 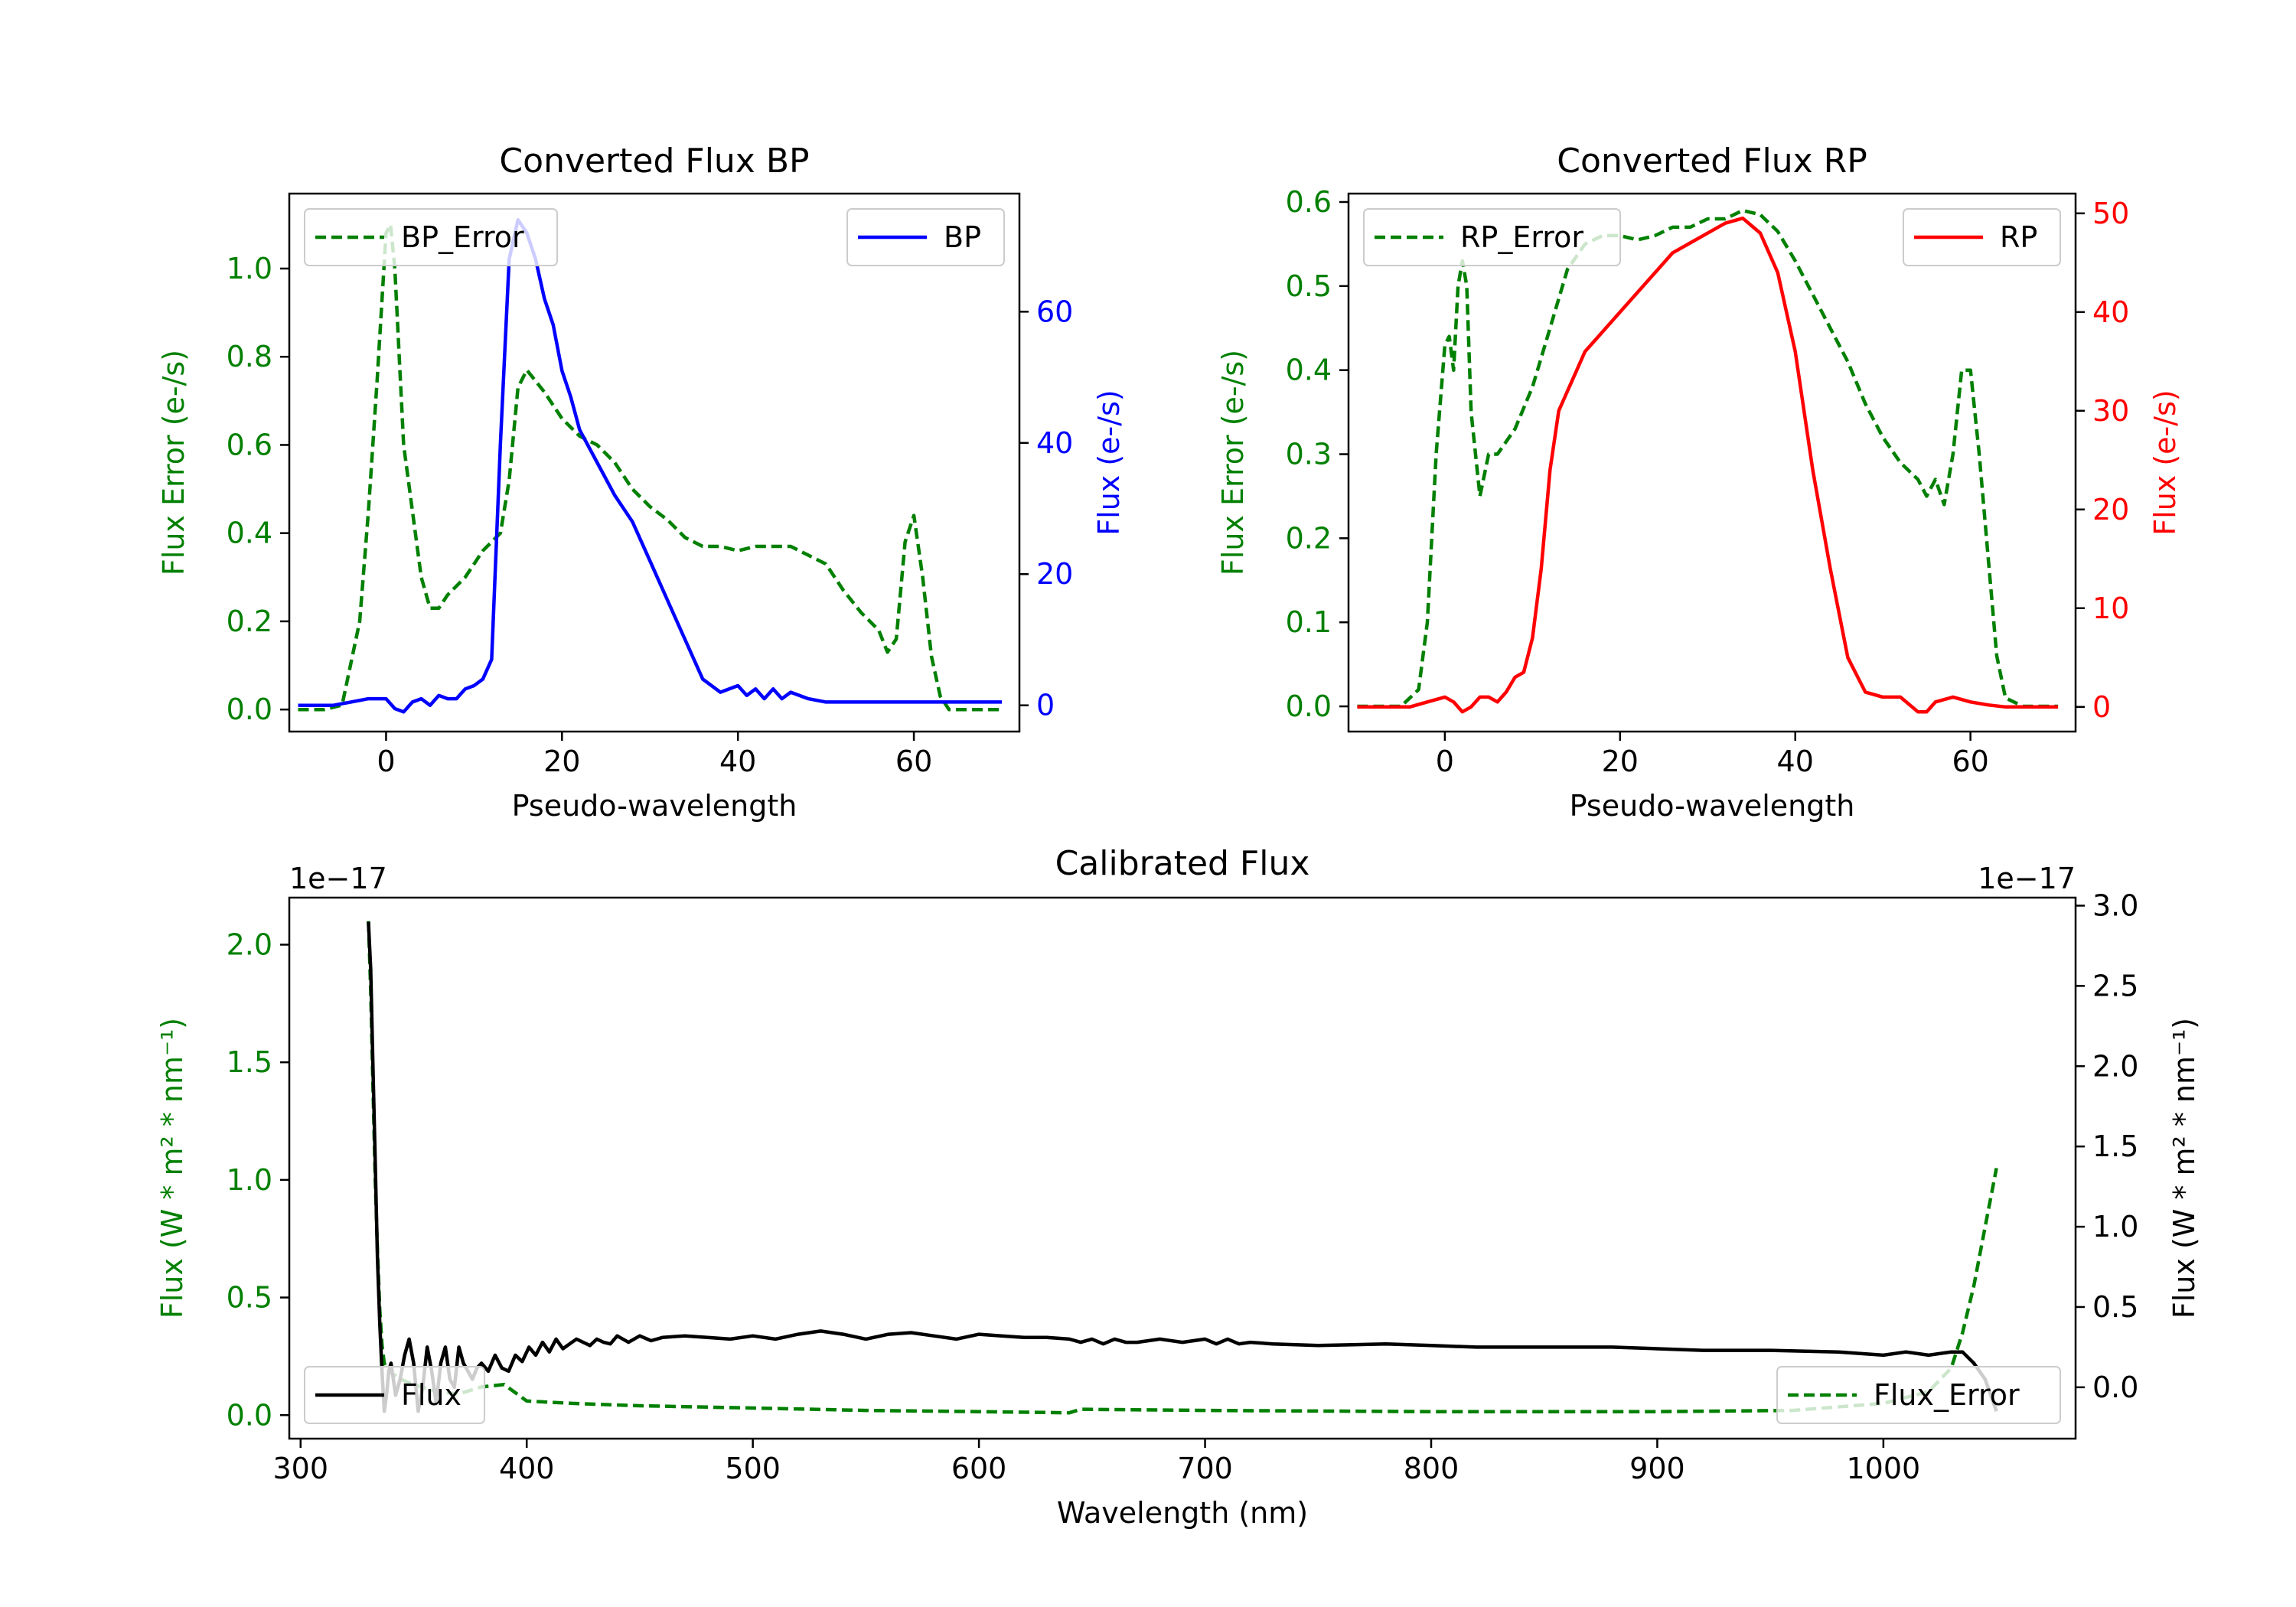 I want to click on y-left-tick-label: 2.0, so click(x=249, y=944).